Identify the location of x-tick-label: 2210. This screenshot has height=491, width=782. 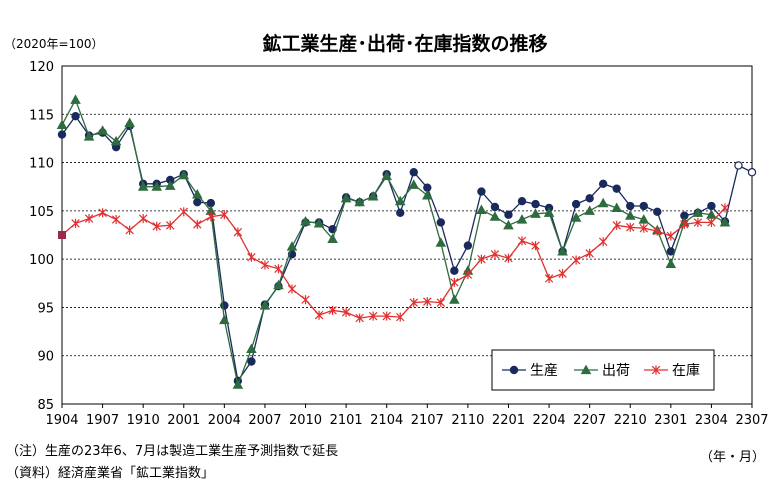
(630, 420).